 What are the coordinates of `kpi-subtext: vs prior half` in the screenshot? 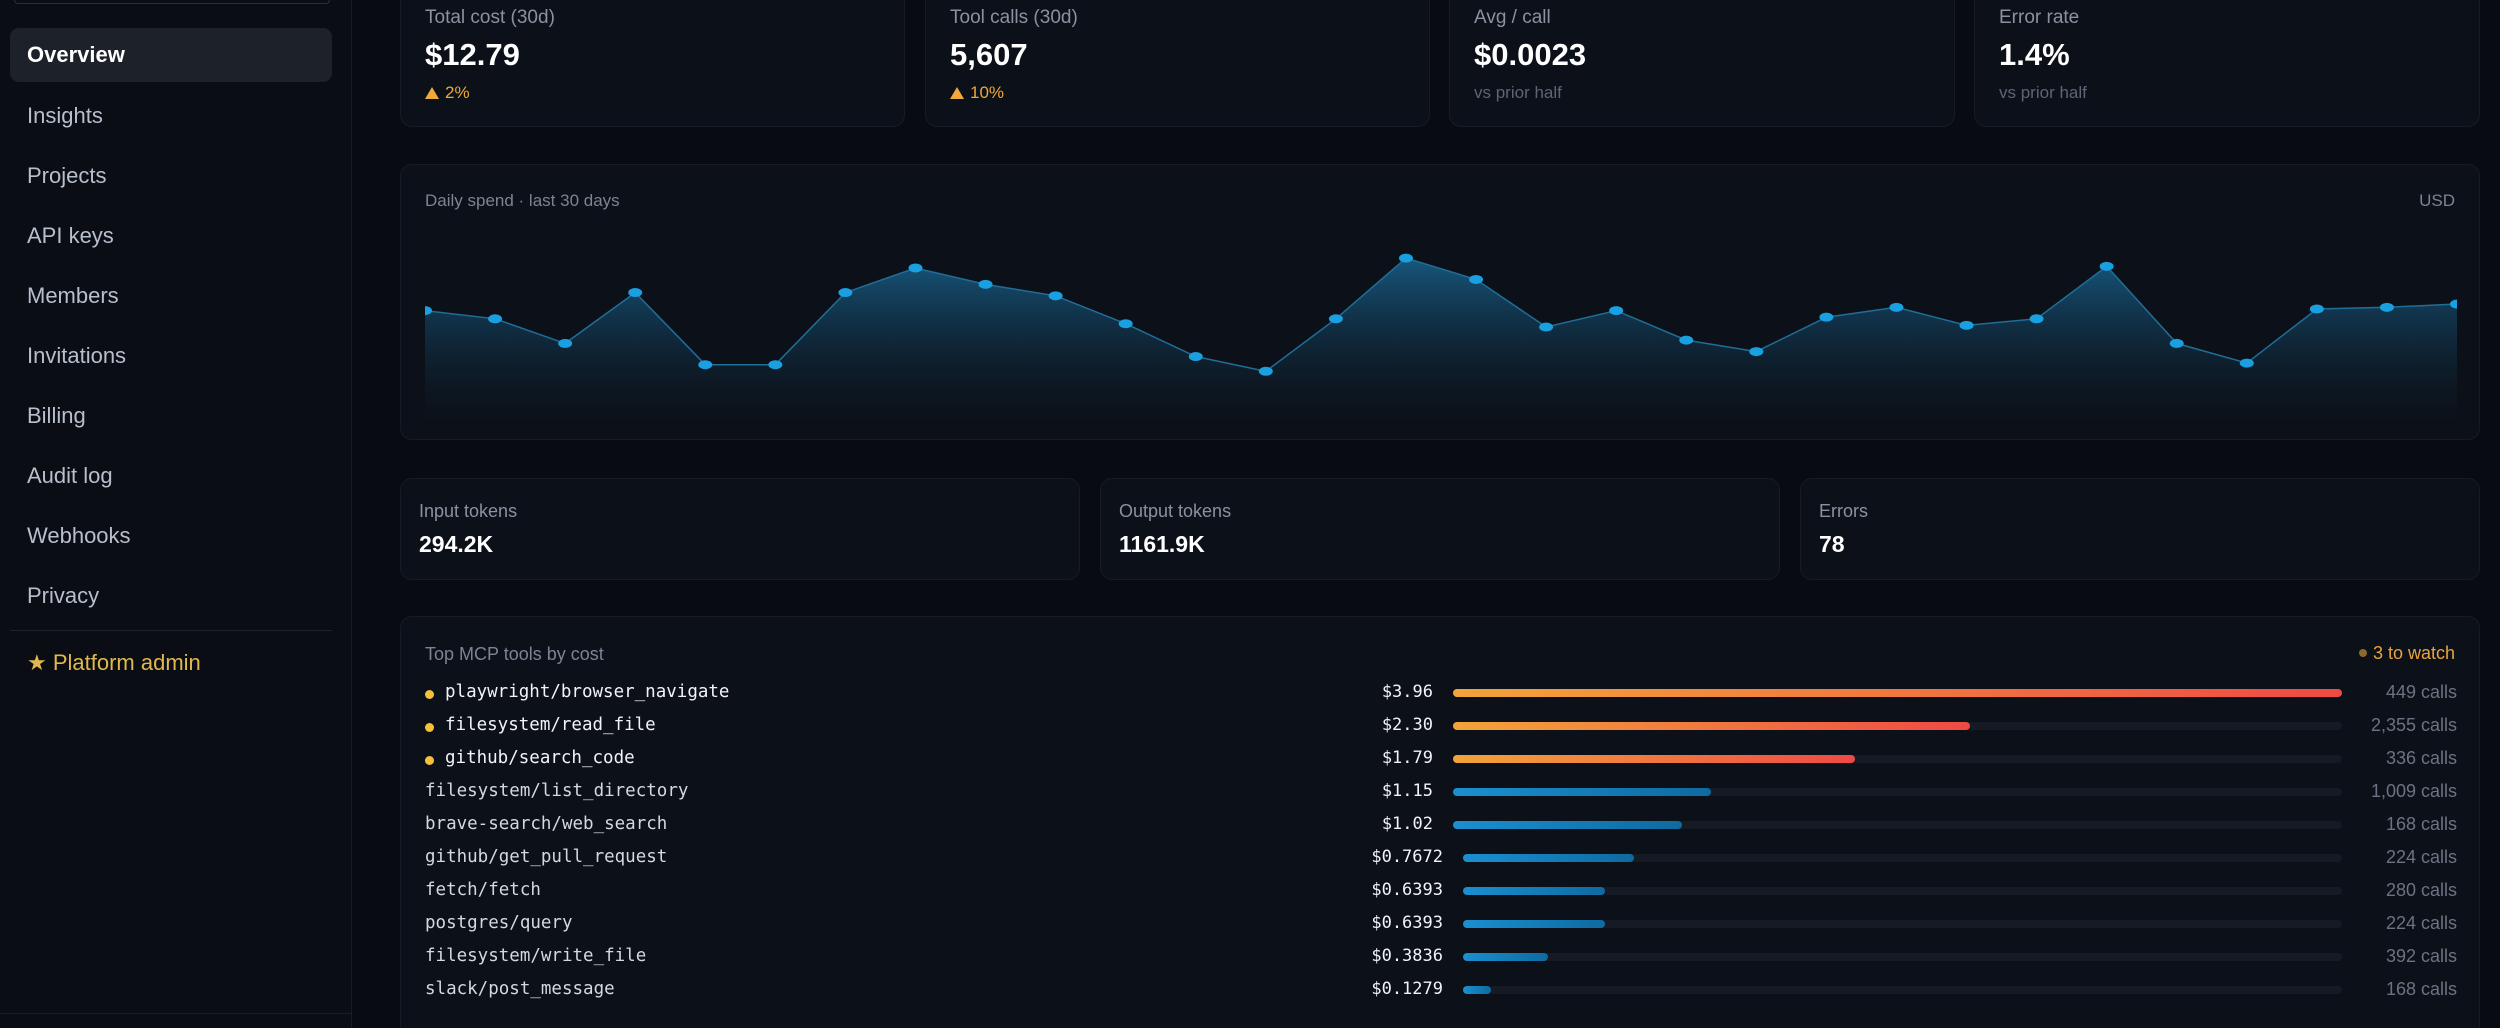 It's located at (1518, 92).